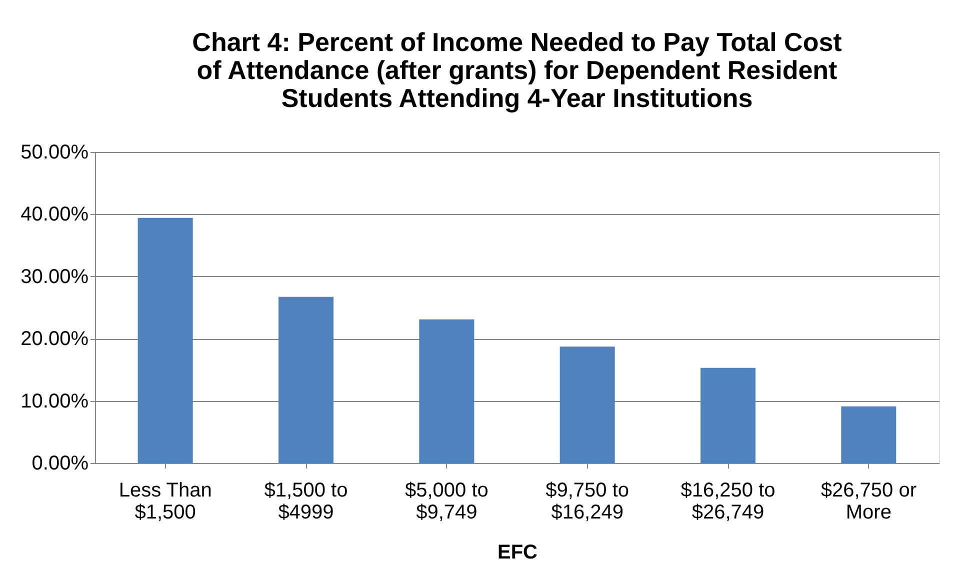  I want to click on x-tick-label: $26,750 or More, so click(868, 502).